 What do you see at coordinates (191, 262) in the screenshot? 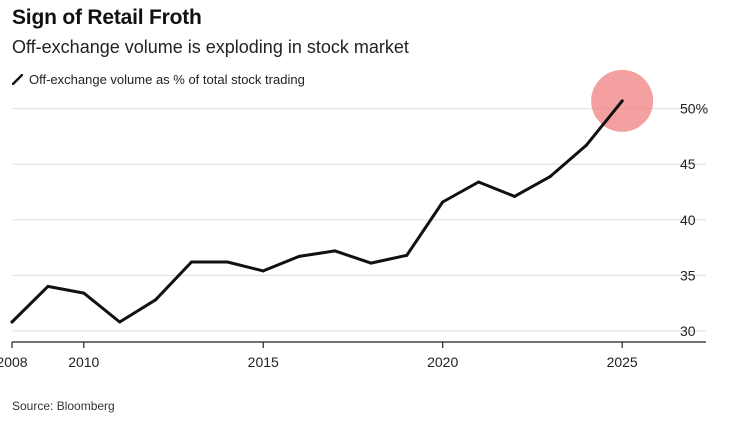
I see `data-point-2013` at bounding box center [191, 262].